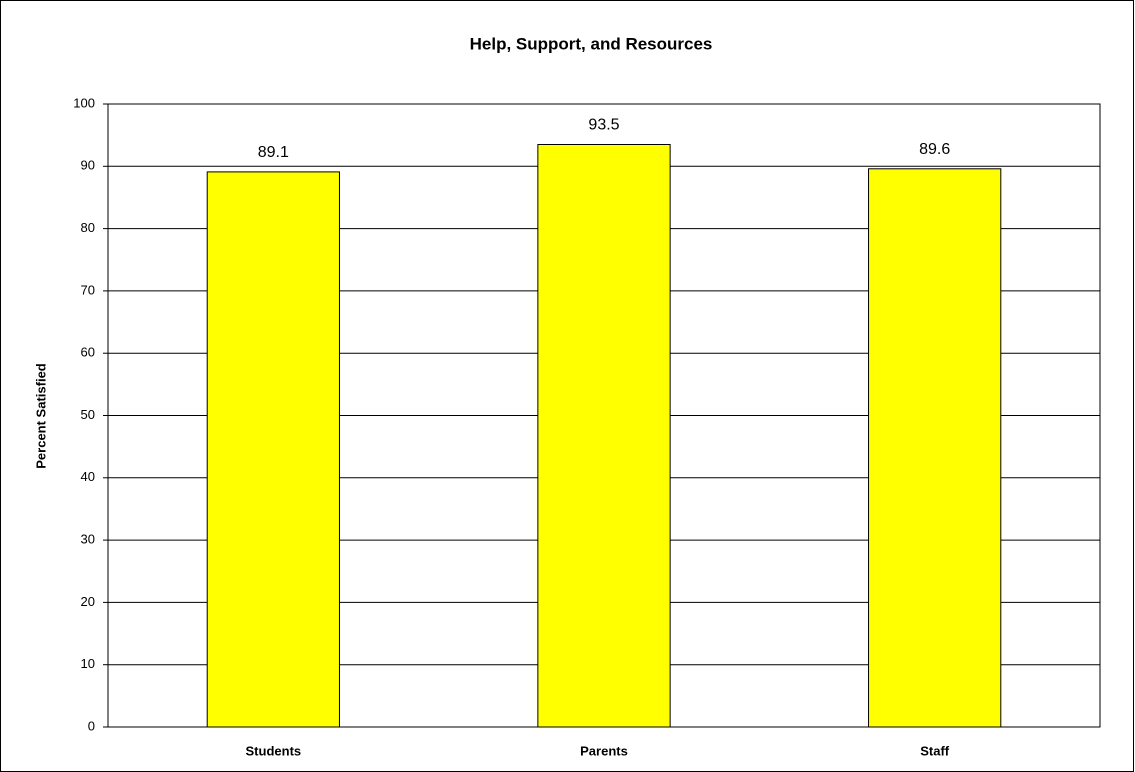 The image size is (1135, 772). I want to click on y-tick-label: 0, so click(91, 725).